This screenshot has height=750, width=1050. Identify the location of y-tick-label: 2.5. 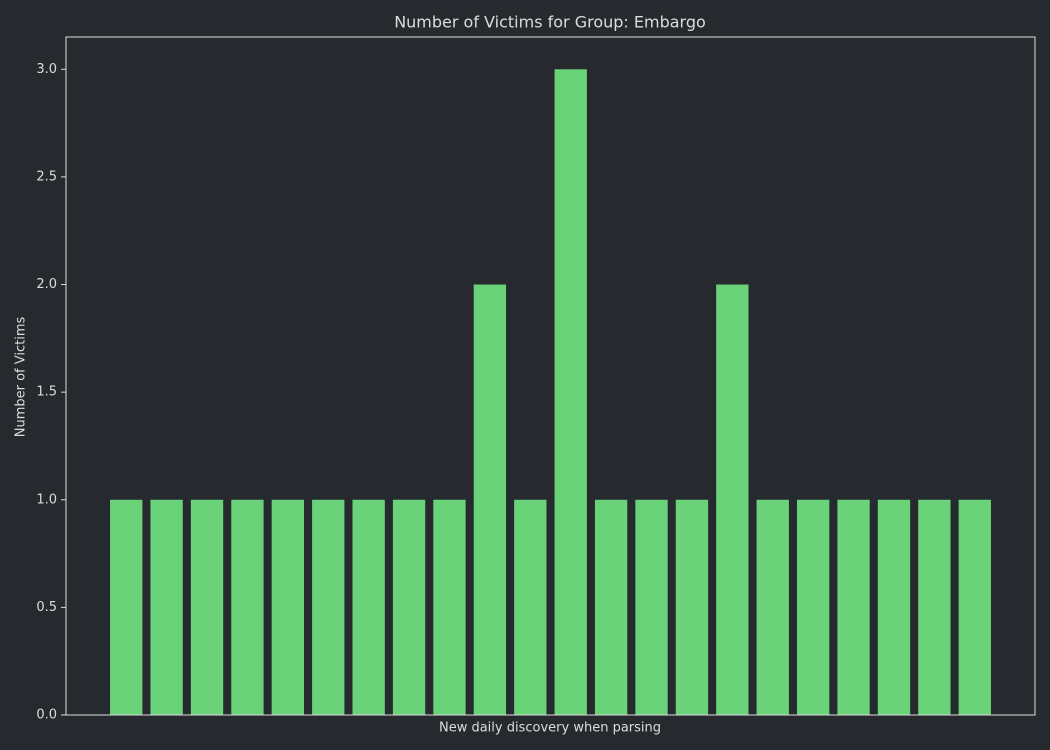
(46, 176).